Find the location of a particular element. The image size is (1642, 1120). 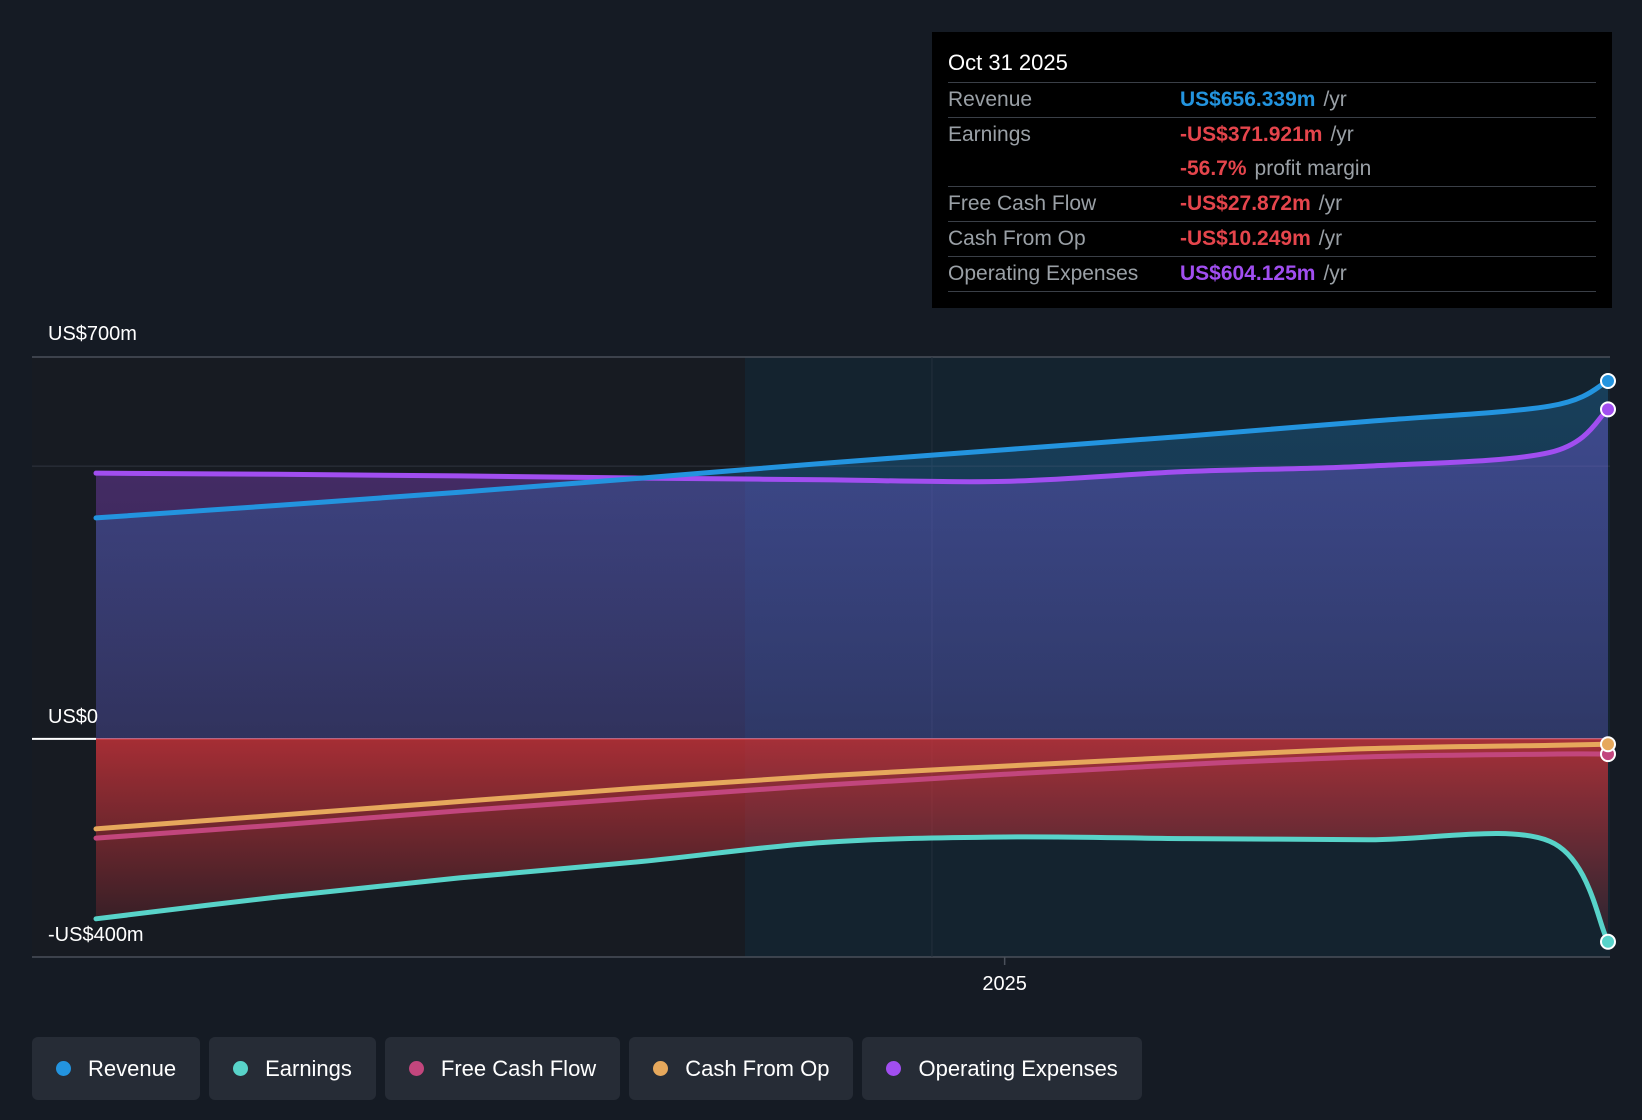

tooltip-value: US$656.339m is located at coordinates (1248, 99).